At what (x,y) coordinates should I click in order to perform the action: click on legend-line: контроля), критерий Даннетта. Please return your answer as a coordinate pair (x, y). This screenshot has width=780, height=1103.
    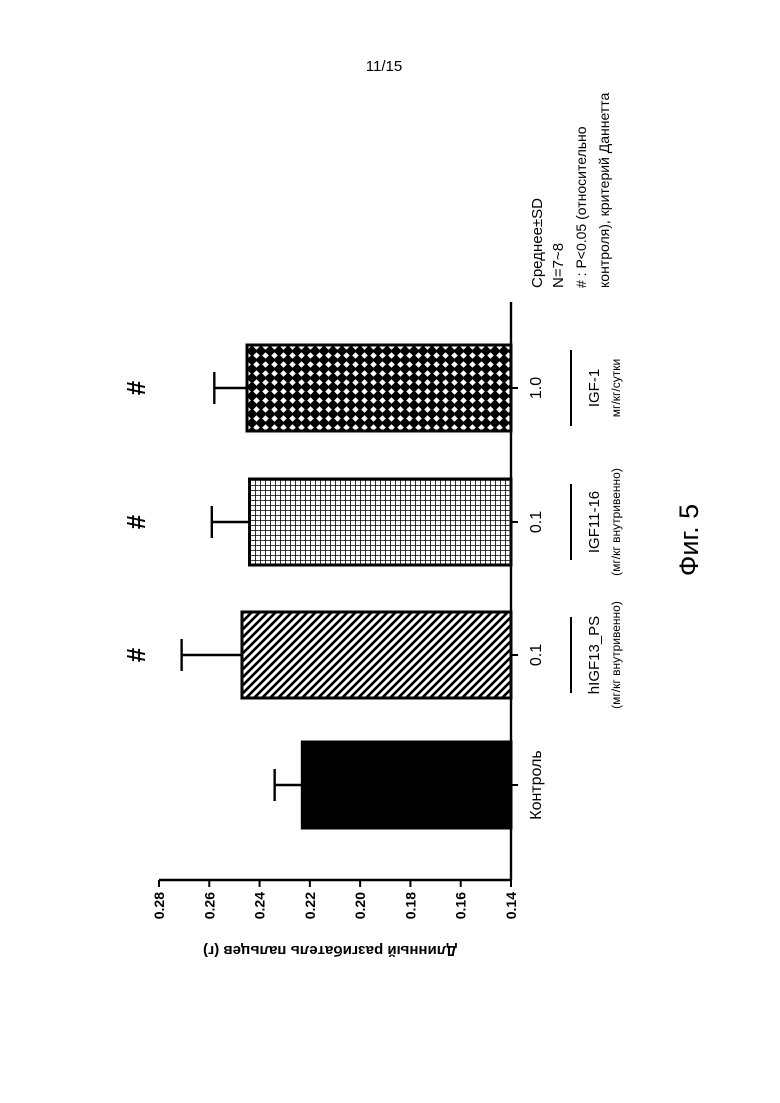
    Looking at the image, I should click on (604, 190).